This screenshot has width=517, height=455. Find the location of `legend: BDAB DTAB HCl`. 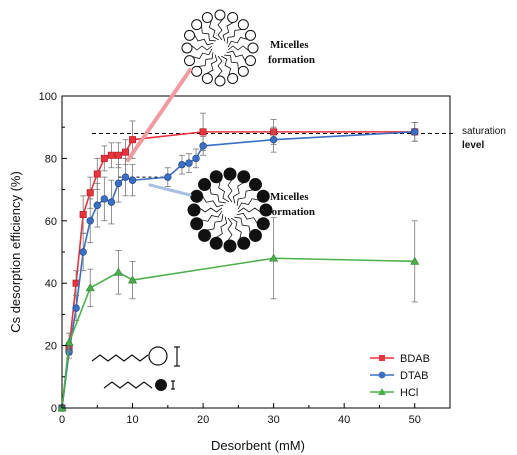

legend: BDAB DTAB HCl is located at coordinates (400, 376).